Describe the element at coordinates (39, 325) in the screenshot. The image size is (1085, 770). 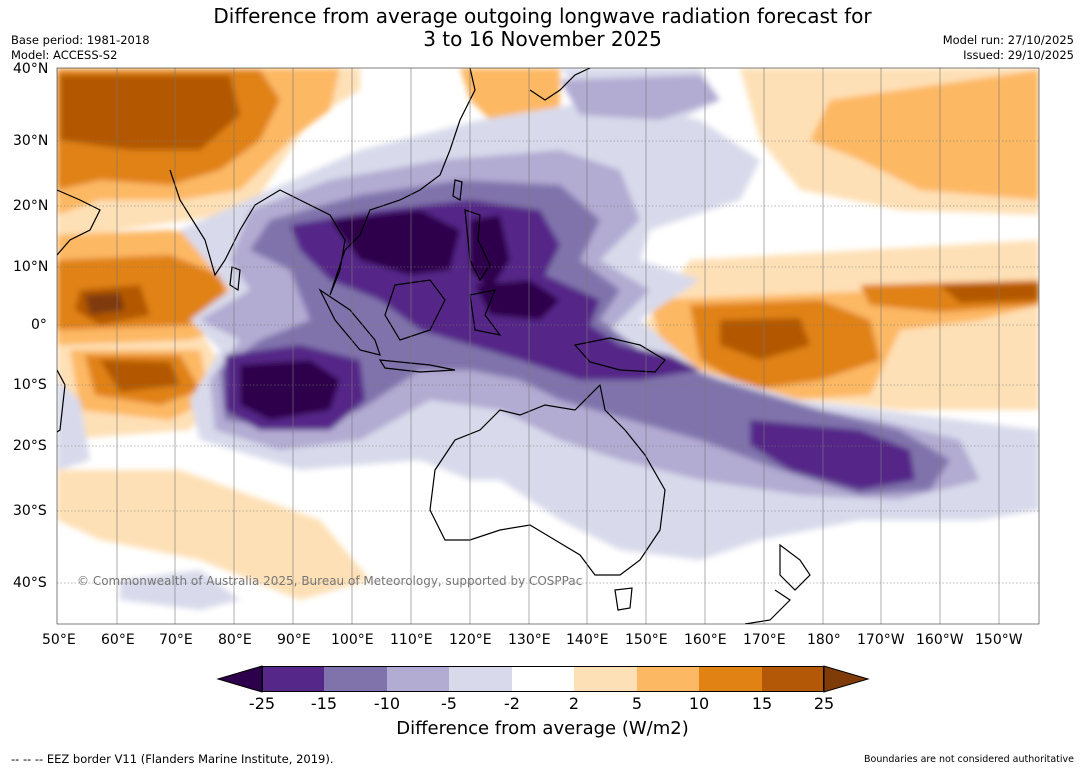
I see `lat-label-0: 0°` at that location.